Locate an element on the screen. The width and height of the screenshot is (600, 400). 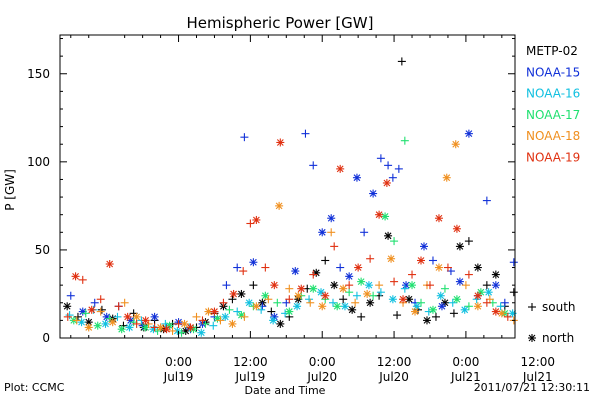
x-tick-label-date: Jul21 is located at coordinates (465, 377).